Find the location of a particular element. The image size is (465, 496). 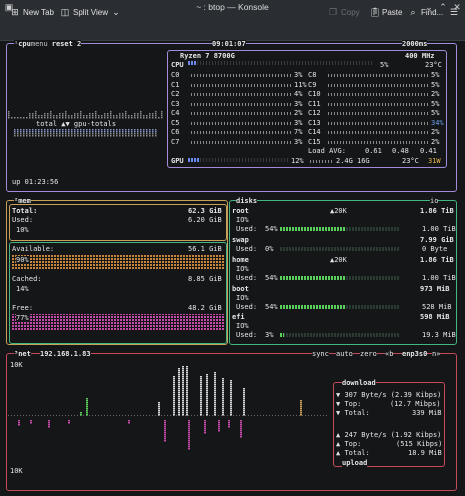

net-zero: zero is located at coordinates (368, 354).